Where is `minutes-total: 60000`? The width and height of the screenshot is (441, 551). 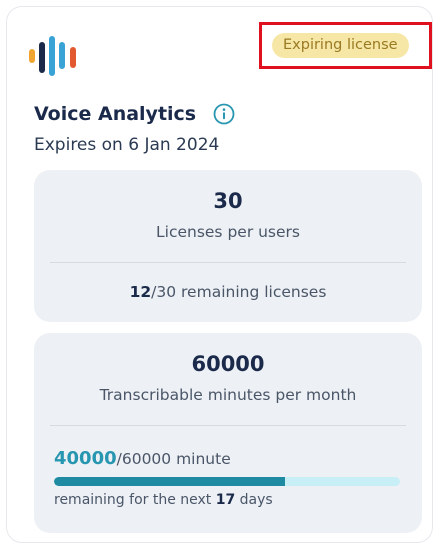
minutes-total: 60000 is located at coordinates (228, 364).